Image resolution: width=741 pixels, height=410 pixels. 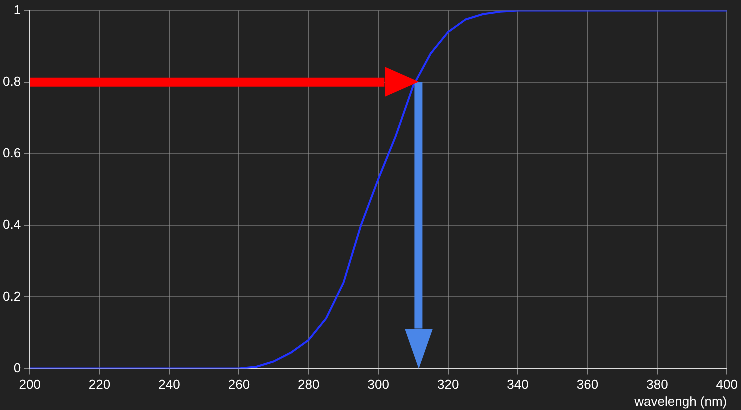 I want to click on x-tick-label: 360, so click(x=587, y=384).